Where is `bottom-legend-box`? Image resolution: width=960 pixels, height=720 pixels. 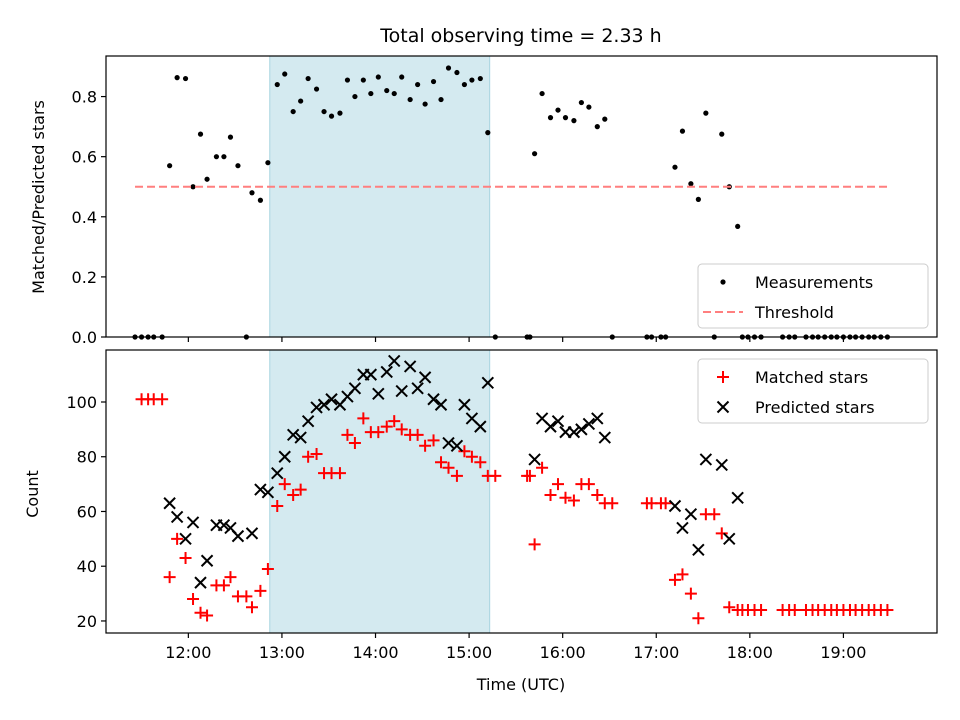 bottom-legend-box is located at coordinates (813, 391).